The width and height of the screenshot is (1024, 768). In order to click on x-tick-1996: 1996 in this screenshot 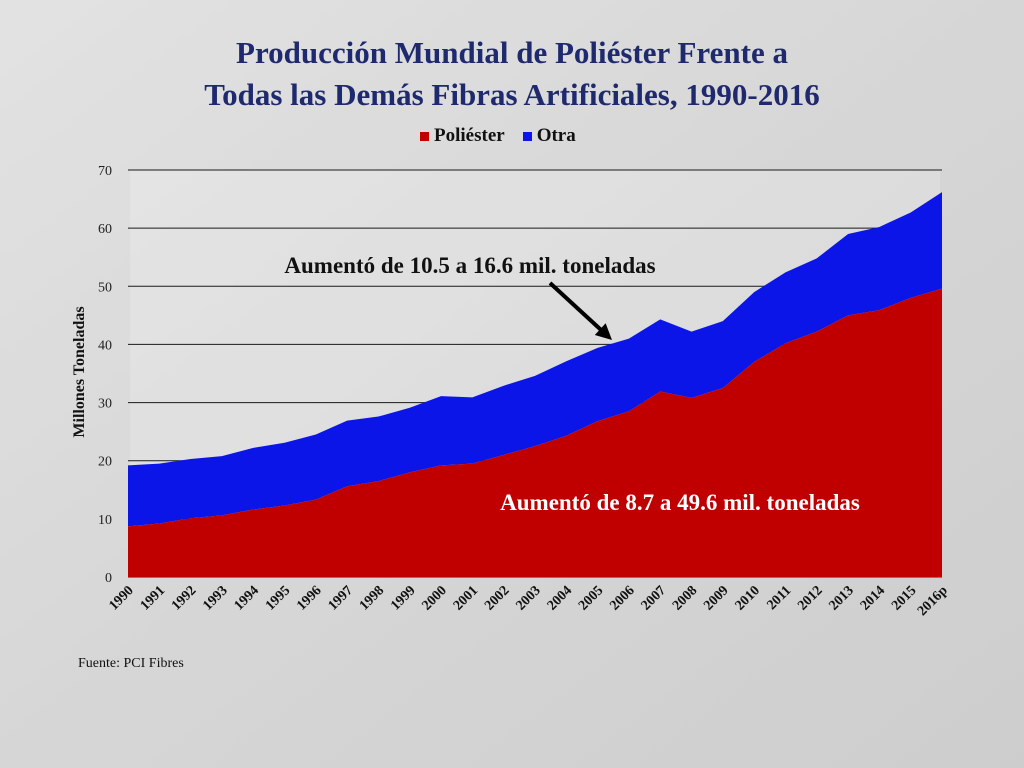, I will do `click(309, 598)`.